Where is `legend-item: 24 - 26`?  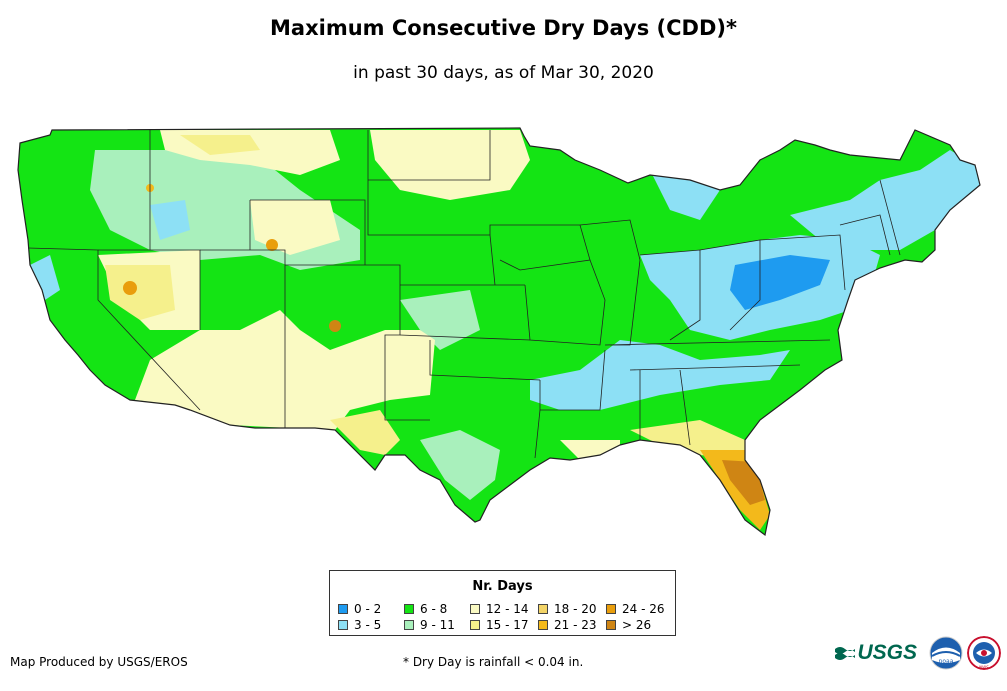
legend-item: 24 - 26 is located at coordinates (635, 609).